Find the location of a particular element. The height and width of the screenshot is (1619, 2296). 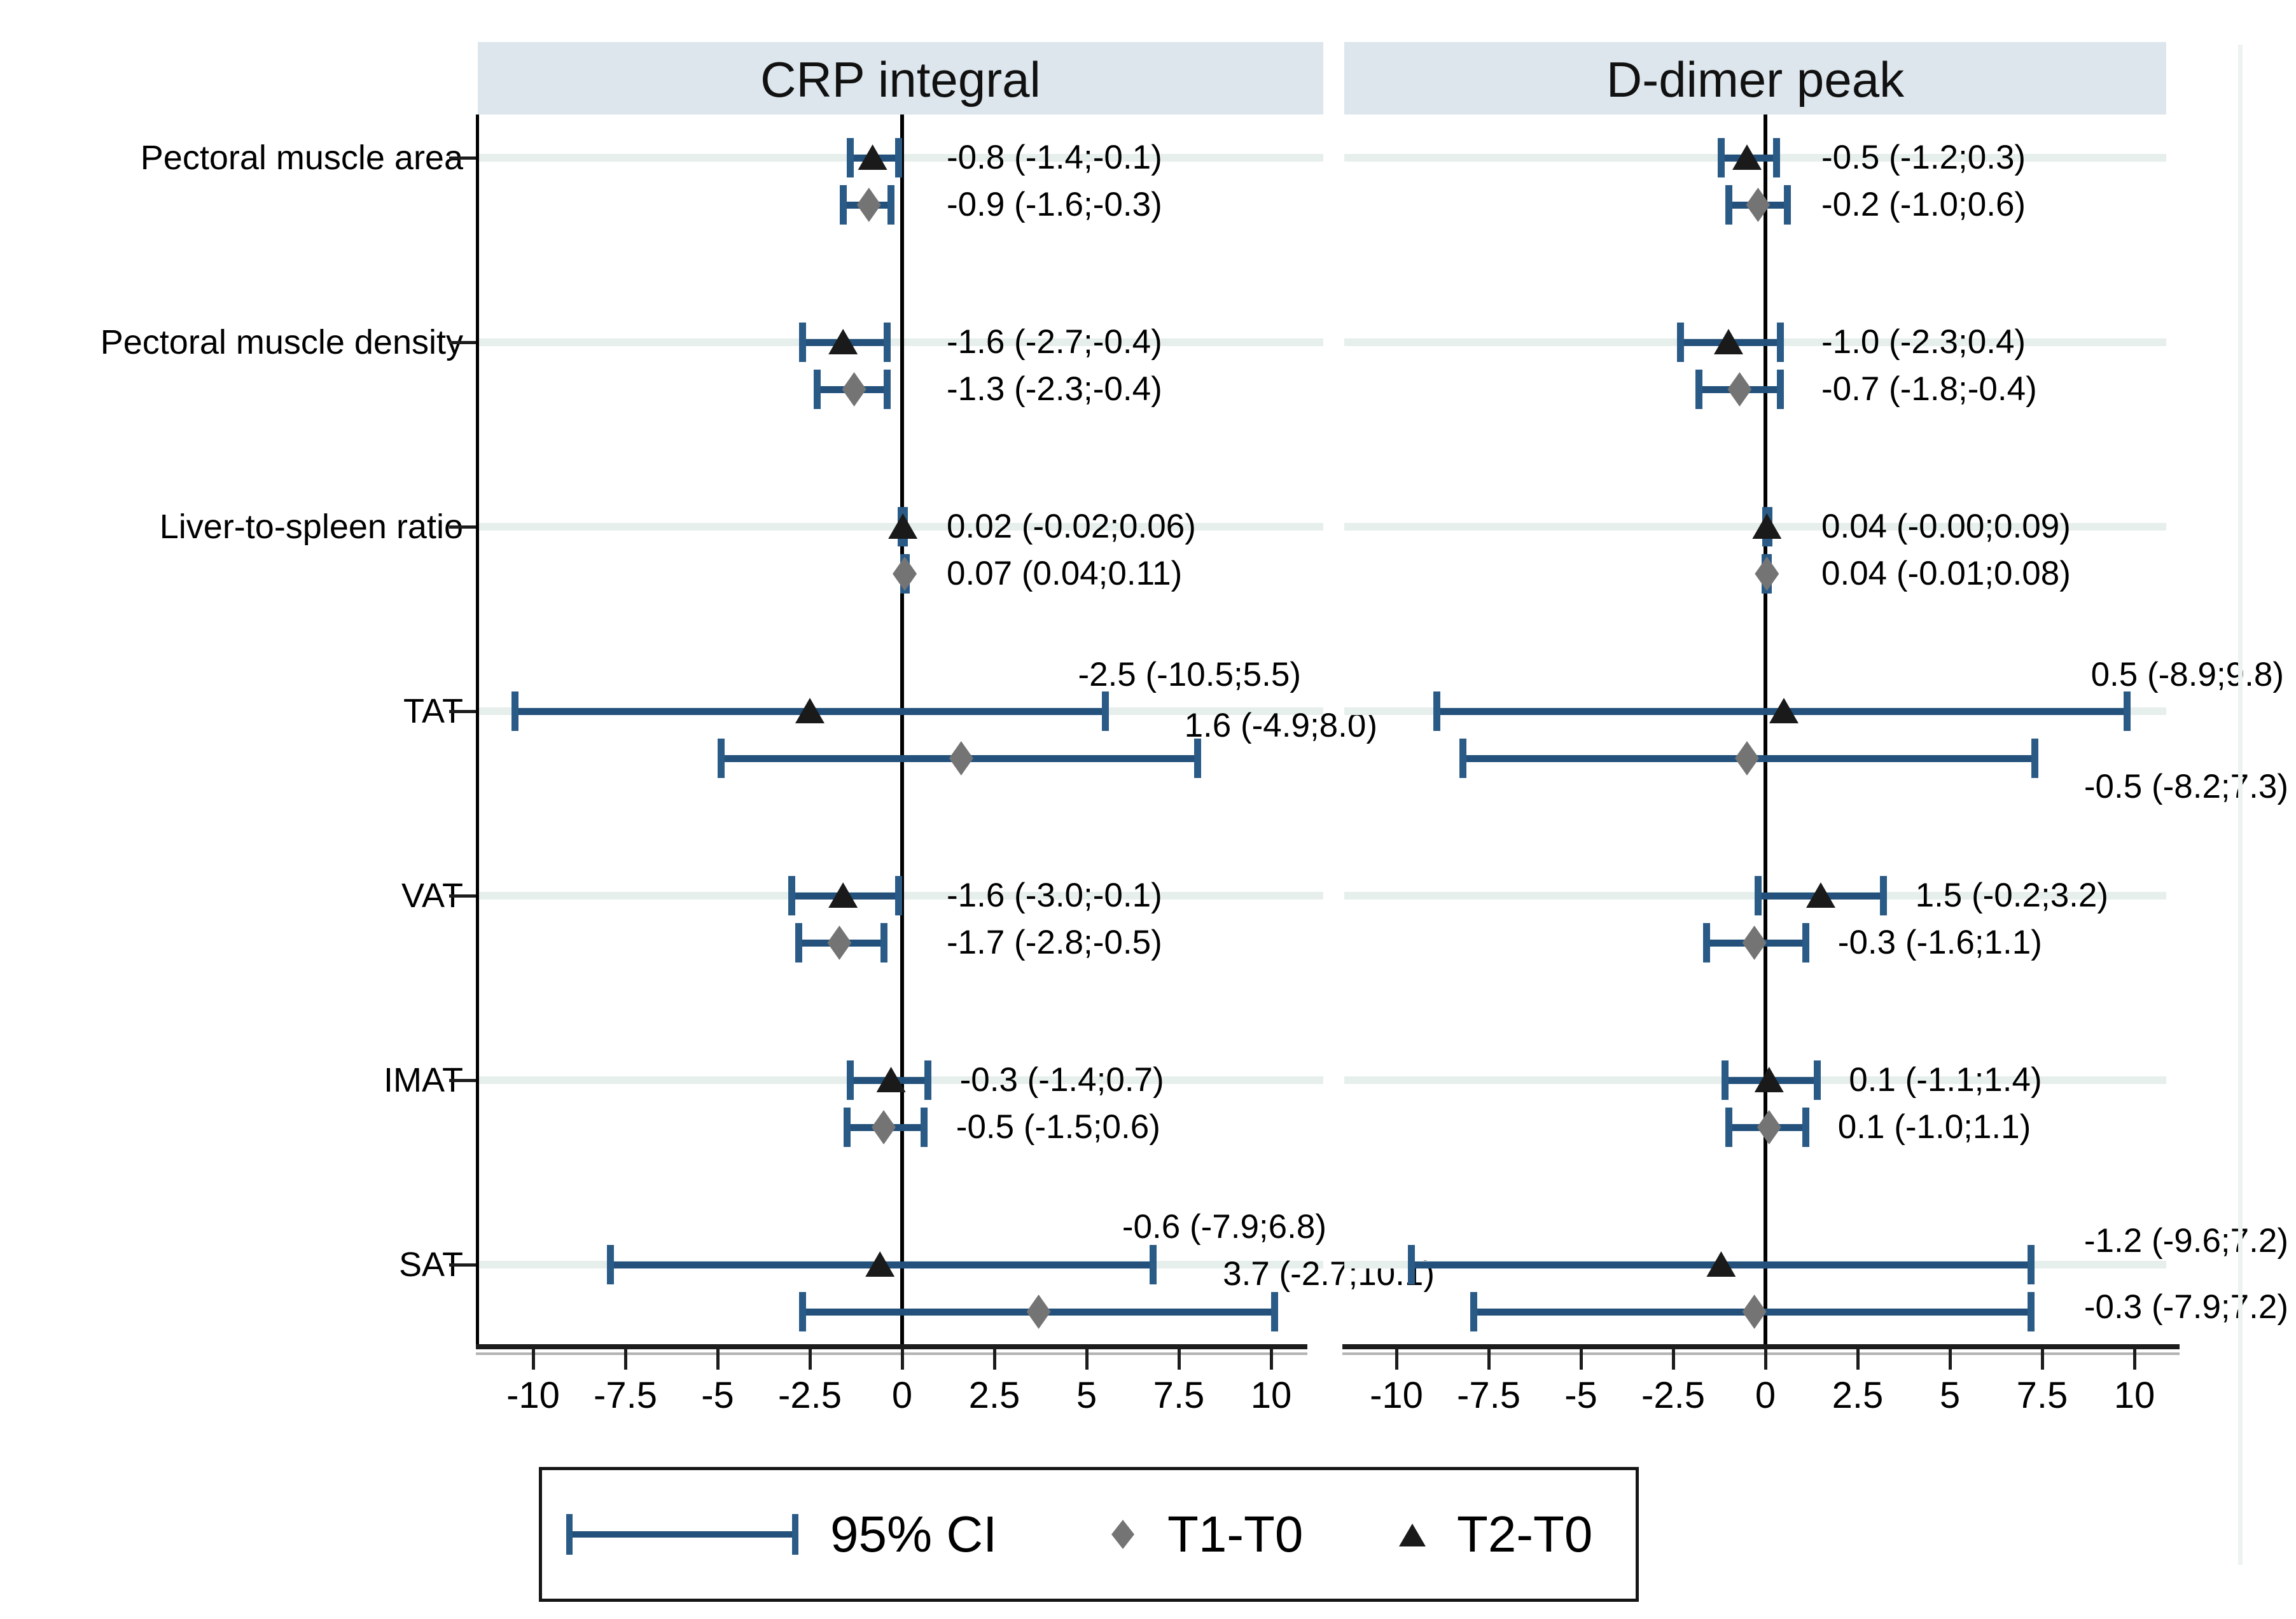

value-label: 0.1 (-1.1;1.4) is located at coordinates (1945, 1080).